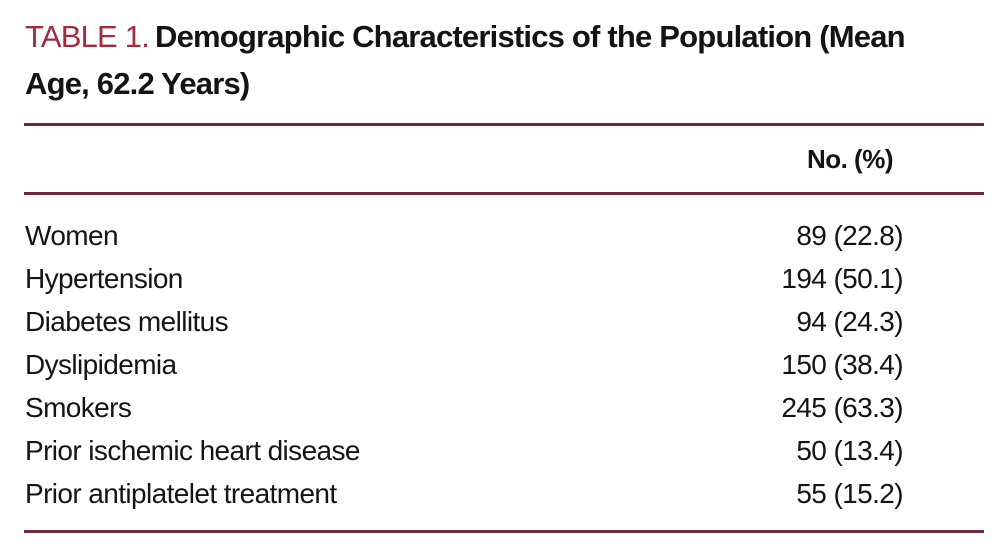  Describe the element at coordinates (849, 235) in the screenshot. I see `row-value: 89 (22.8)` at that location.